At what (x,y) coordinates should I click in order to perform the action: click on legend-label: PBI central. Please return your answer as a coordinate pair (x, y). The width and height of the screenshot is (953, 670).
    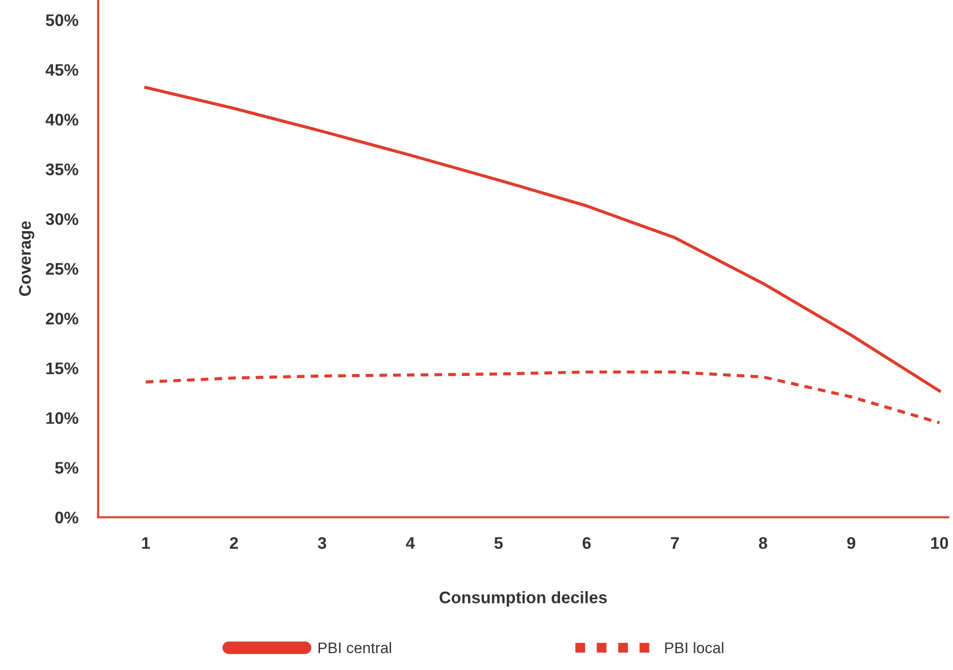
    Looking at the image, I should click on (355, 648).